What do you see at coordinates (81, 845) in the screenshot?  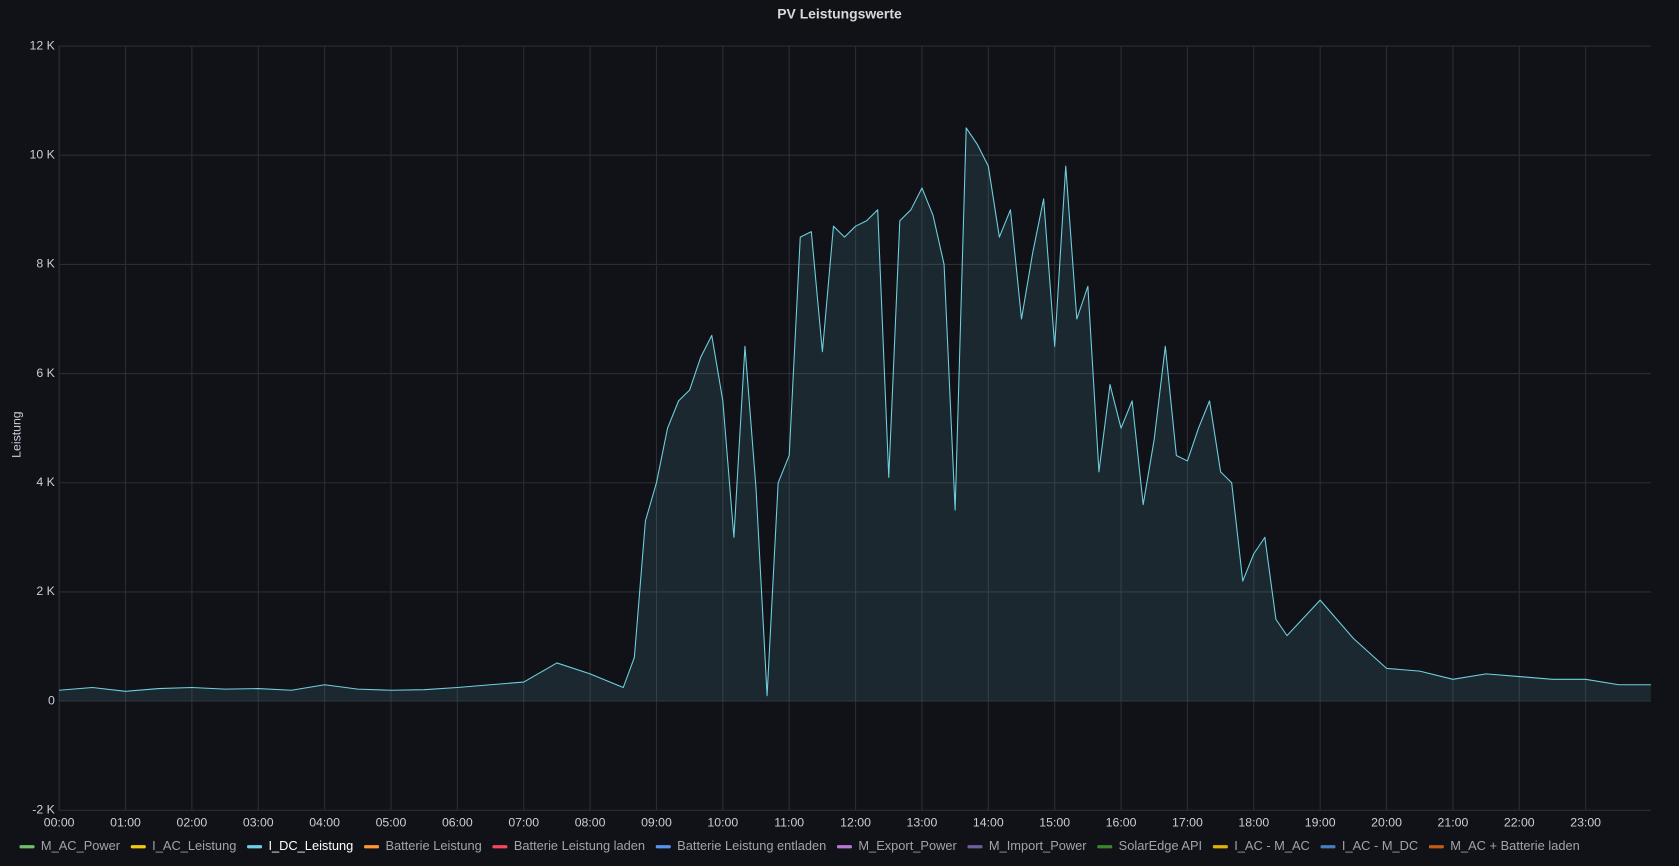 I see `legend-label: M_AC_Power` at bounding box center [81, 845].